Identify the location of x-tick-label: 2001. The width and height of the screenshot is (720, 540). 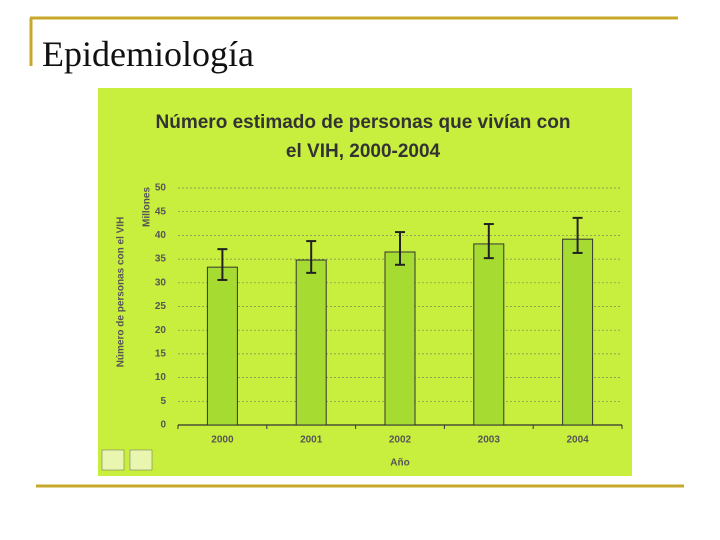
(311, 440).